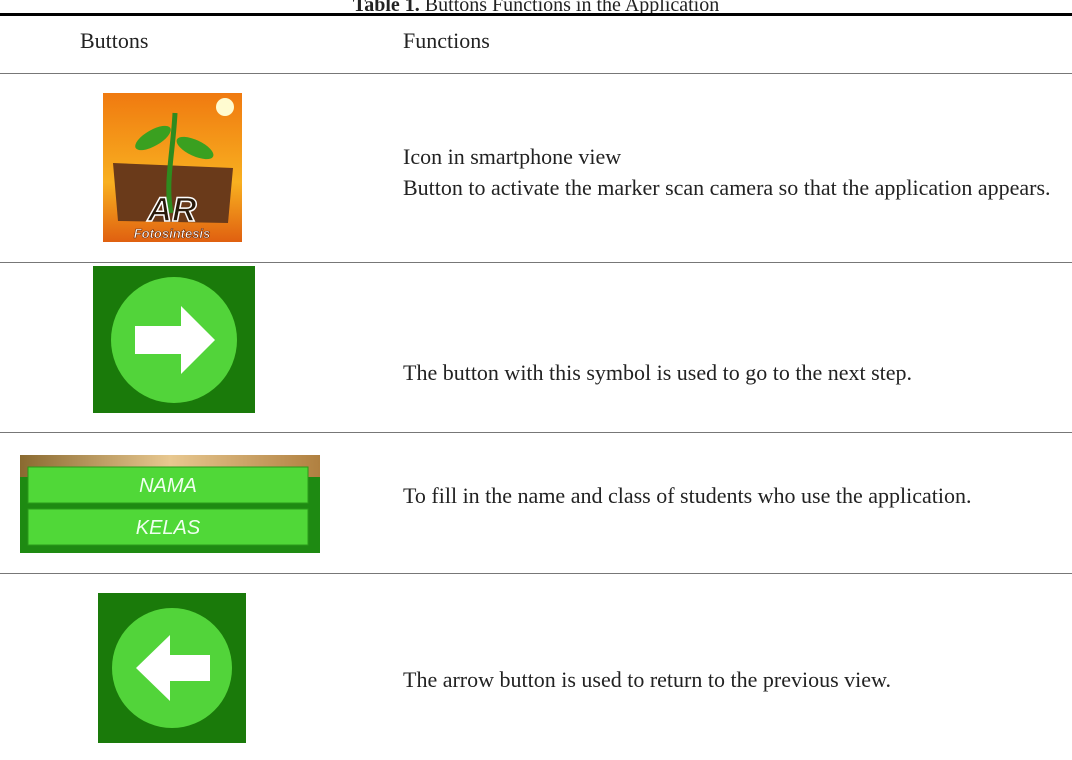 This screenshot has height=760, width=1072. What do you see at coordinates (536, 73) in the screenshot?
I see `header-rule` at bounding box center [536, 73].